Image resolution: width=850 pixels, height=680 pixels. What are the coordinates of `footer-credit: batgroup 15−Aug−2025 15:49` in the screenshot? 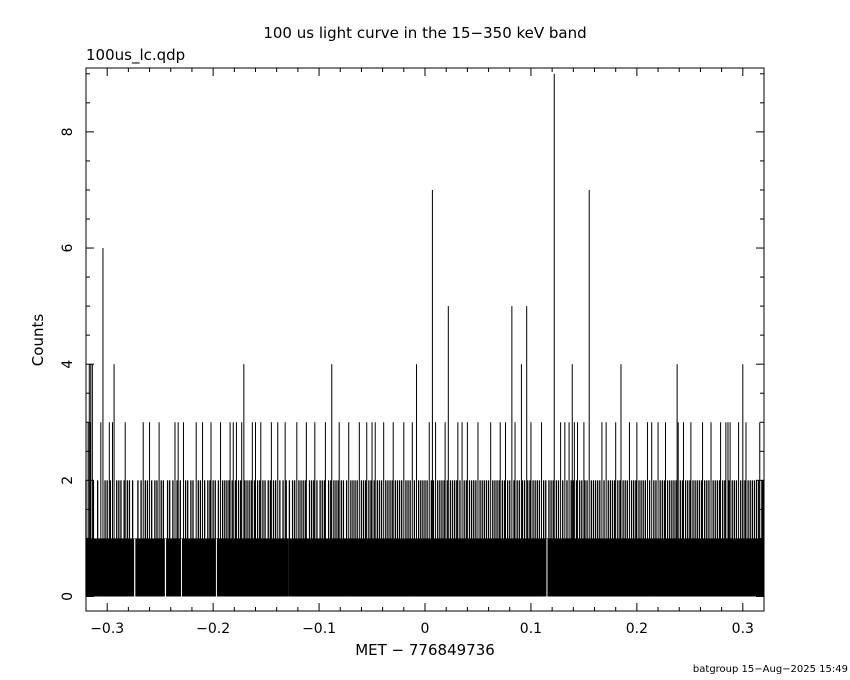 It's located at (770, 669).